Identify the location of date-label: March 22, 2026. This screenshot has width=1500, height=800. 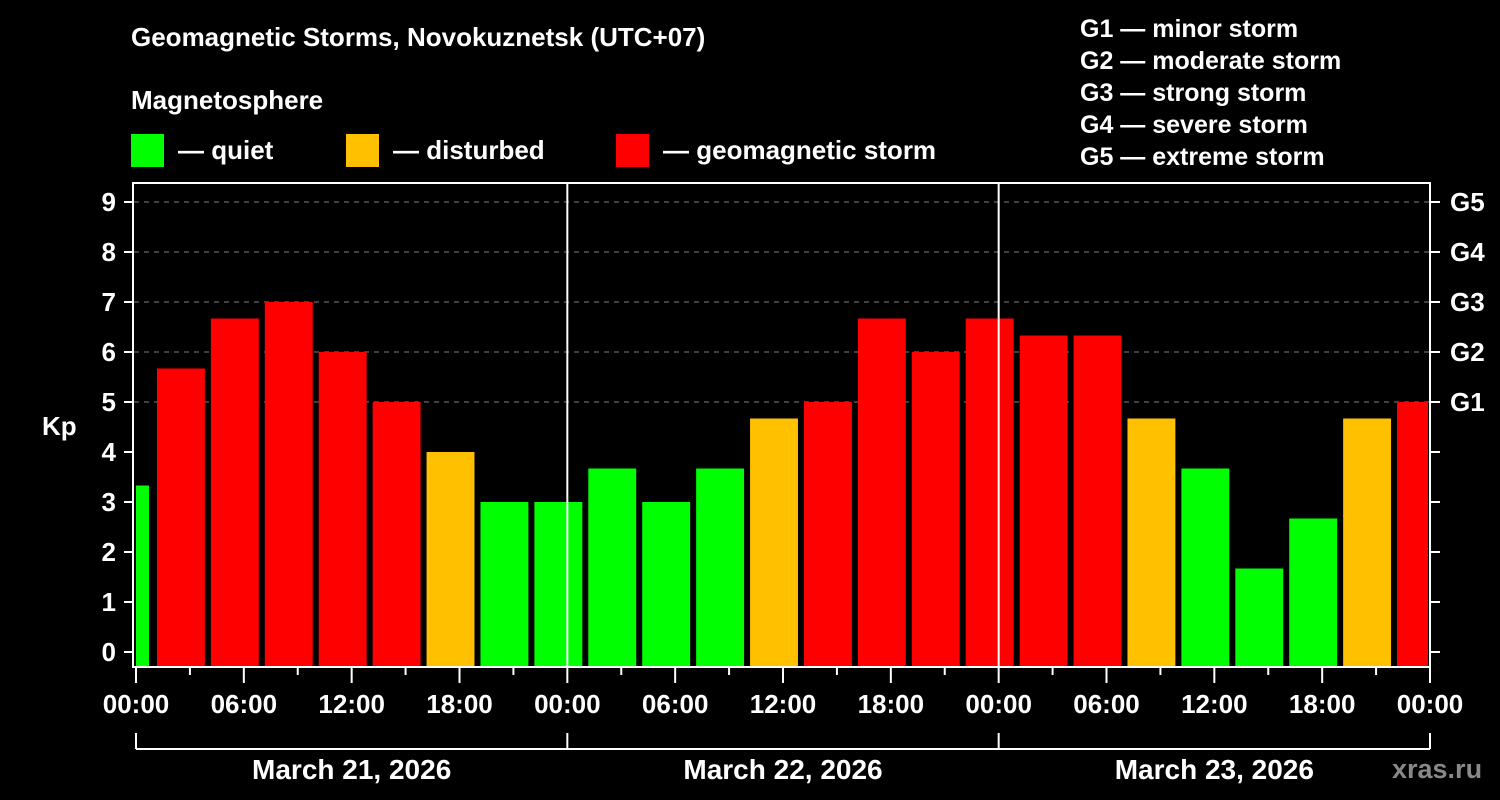
(783, 769).